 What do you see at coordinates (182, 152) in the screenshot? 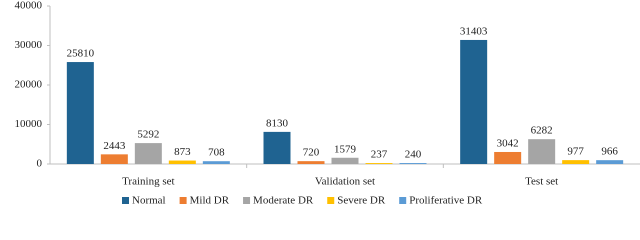
I see `data-label: 873` at bounding box center [182, 152].